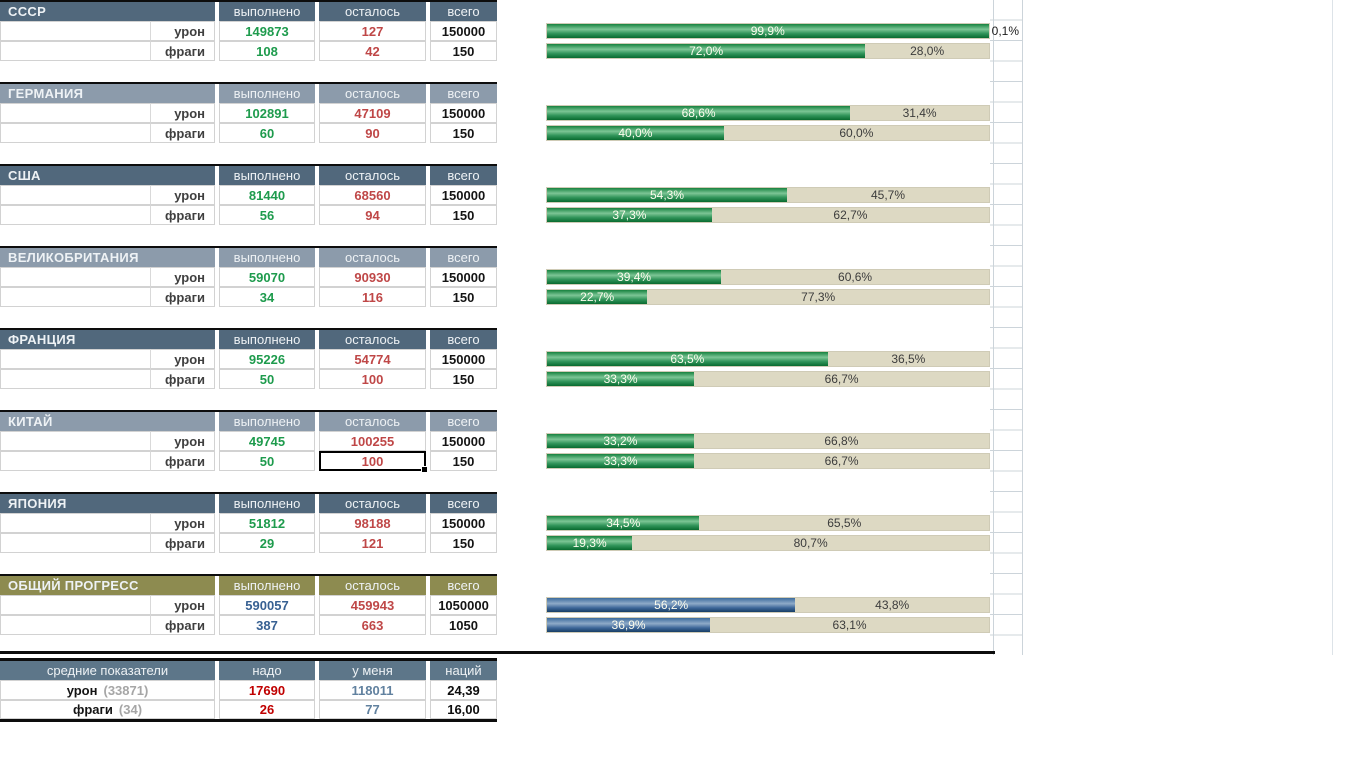  I want to click on done-value-cell: 387, so click(267, 625).